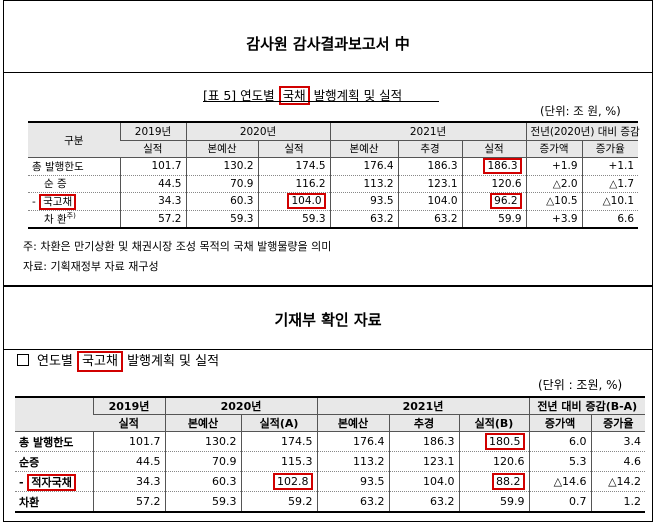 The height and width of the screenshot is (526, 658). Describe the element at coordinates (430, 184) in the screenshot. I see `cell: 123.1` at that location.